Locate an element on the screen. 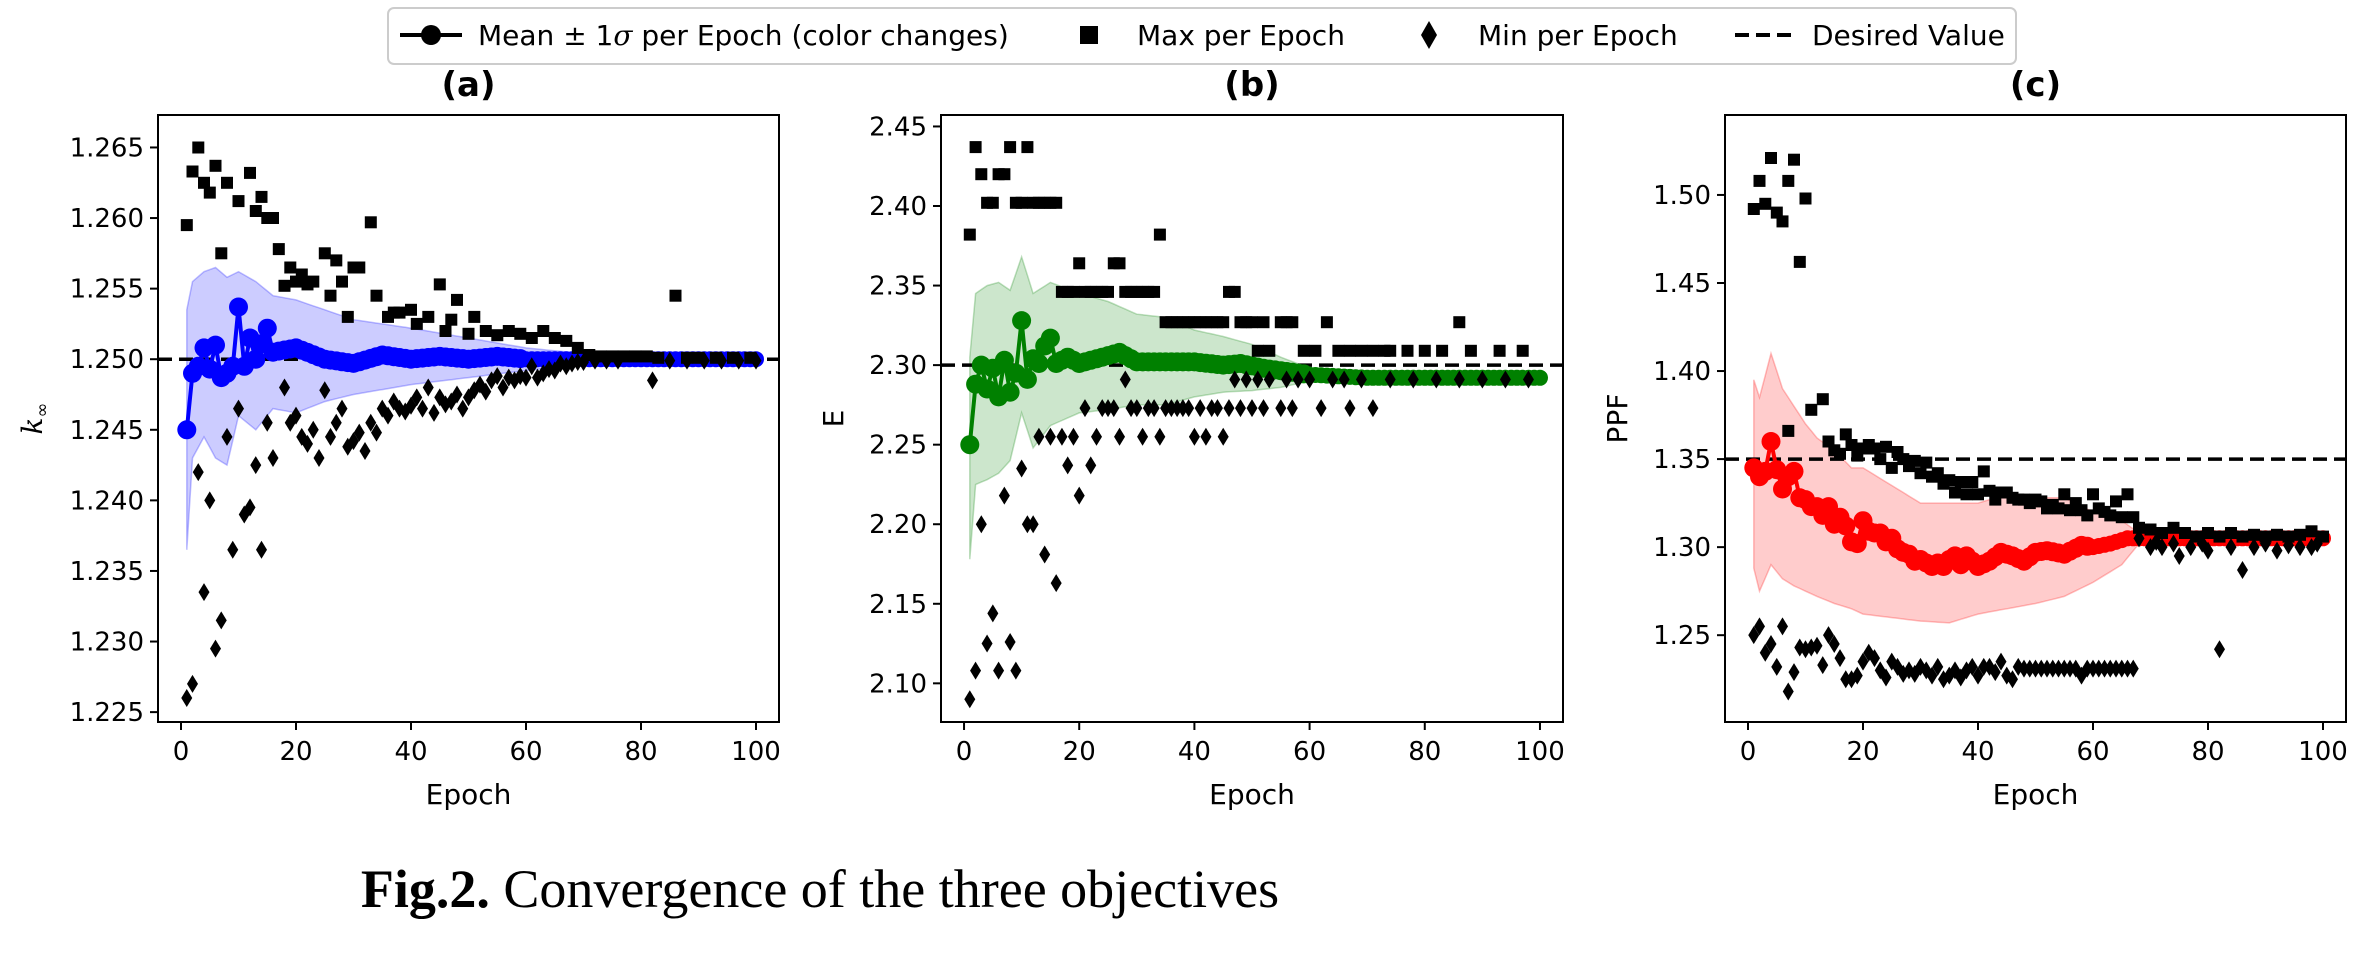  y-tick-label: 1.50 is located at coordinates (1682, 196).